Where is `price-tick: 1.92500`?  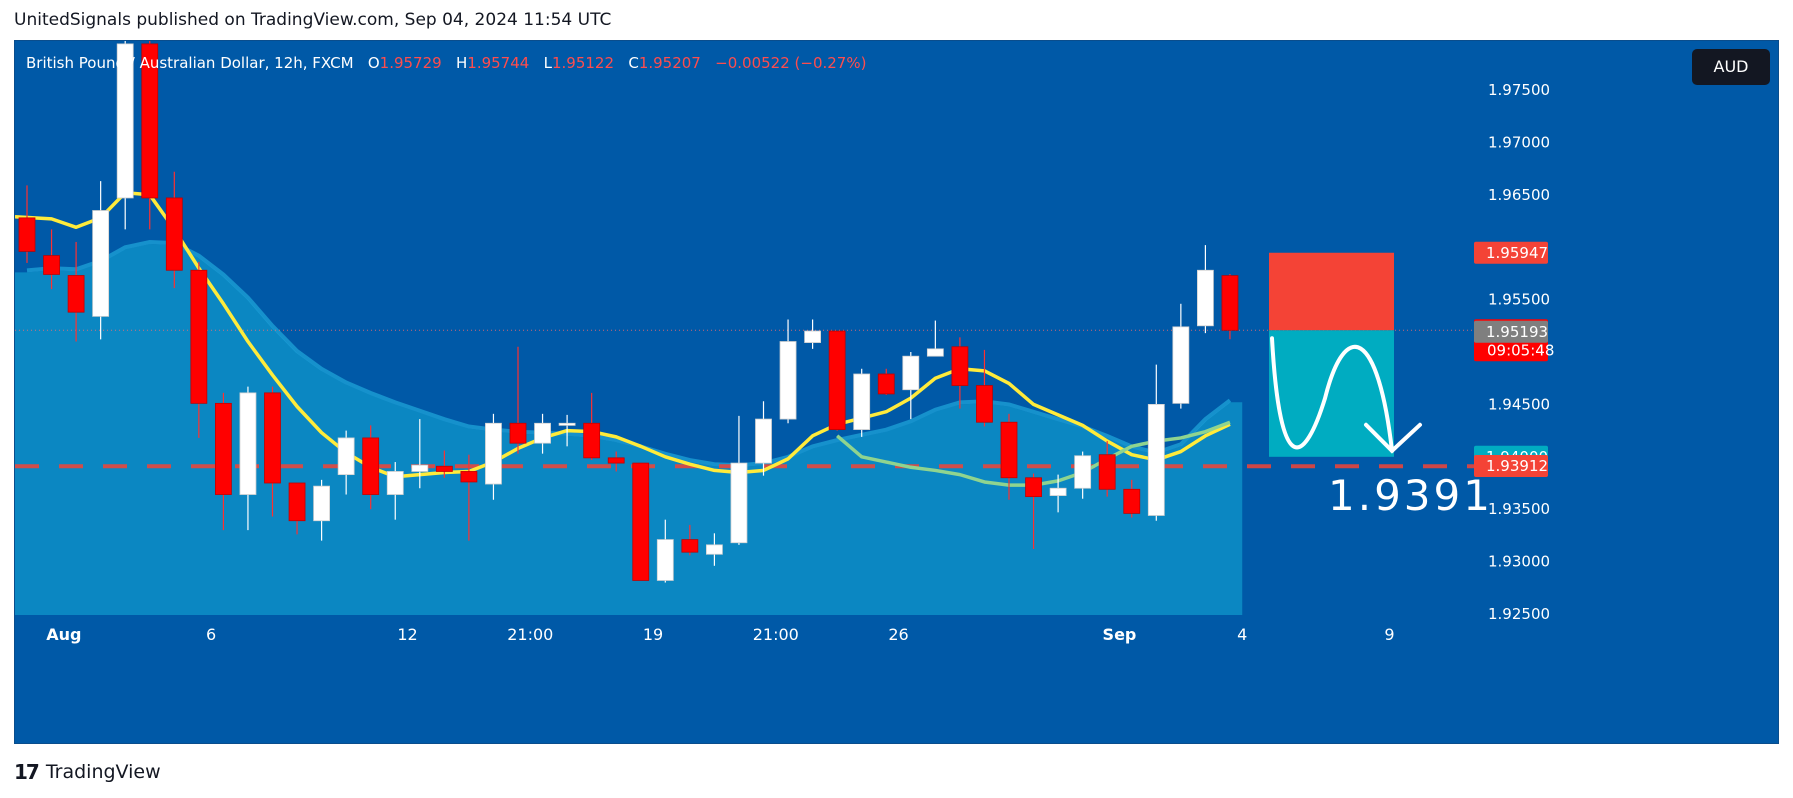
price-tick: 1.92500 is located at coordinates (1519, 614).